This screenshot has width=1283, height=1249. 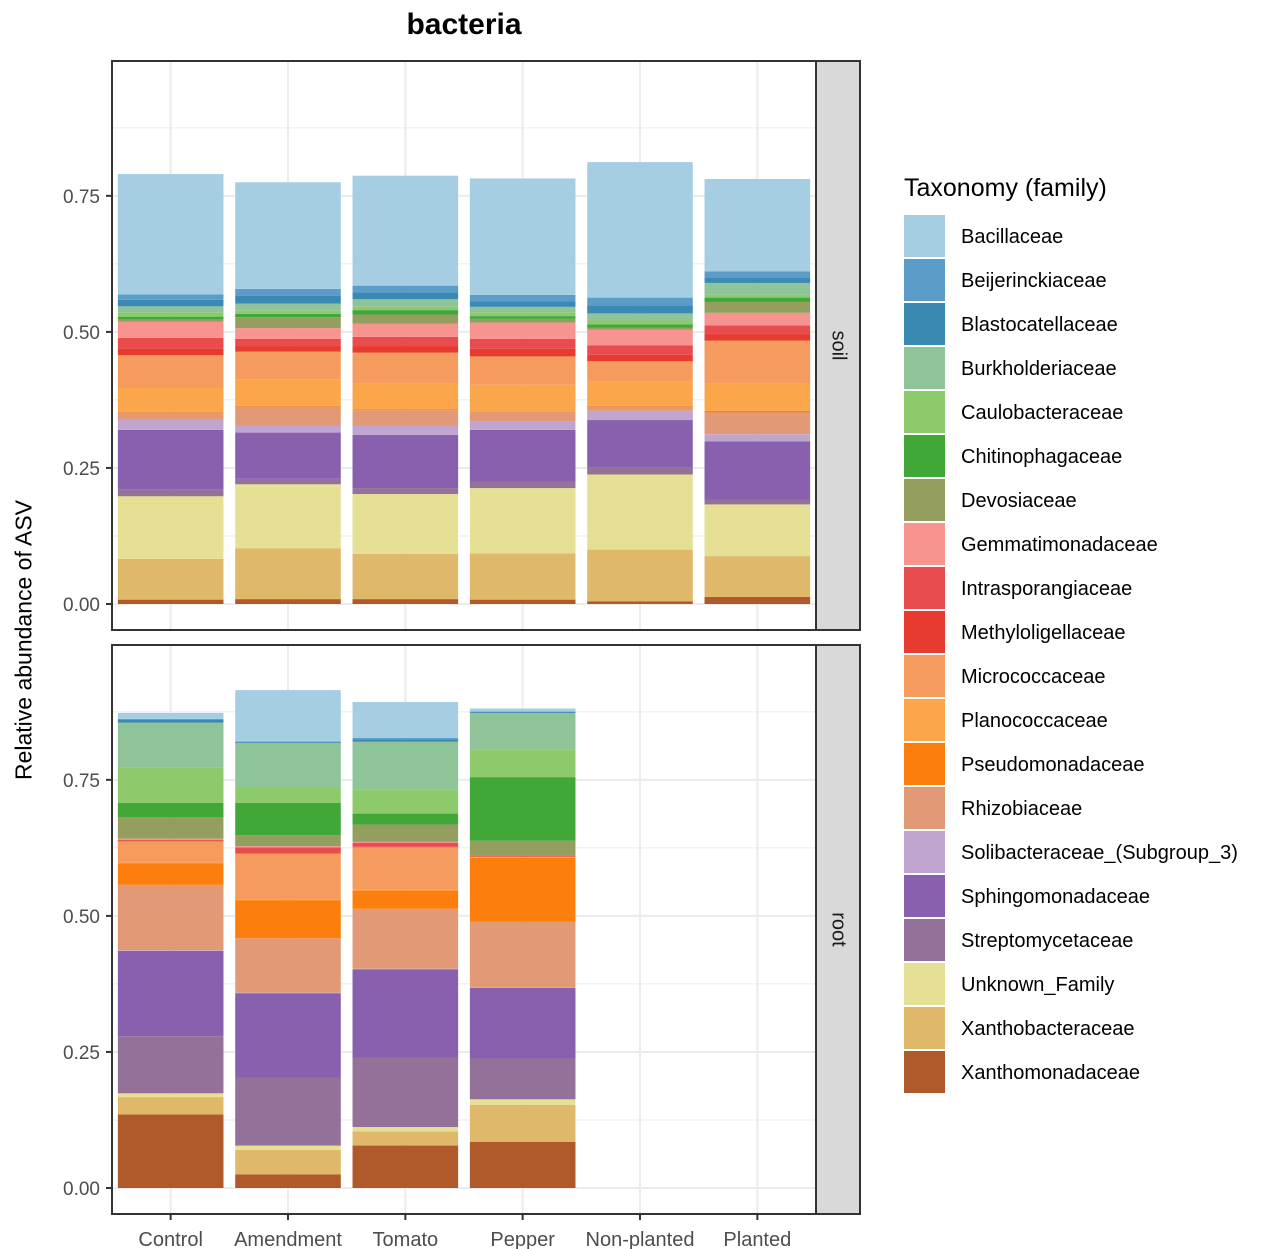 I want to click on bar-soil-non-planted-beijerinckiaceae, so click(x=640, y=301).